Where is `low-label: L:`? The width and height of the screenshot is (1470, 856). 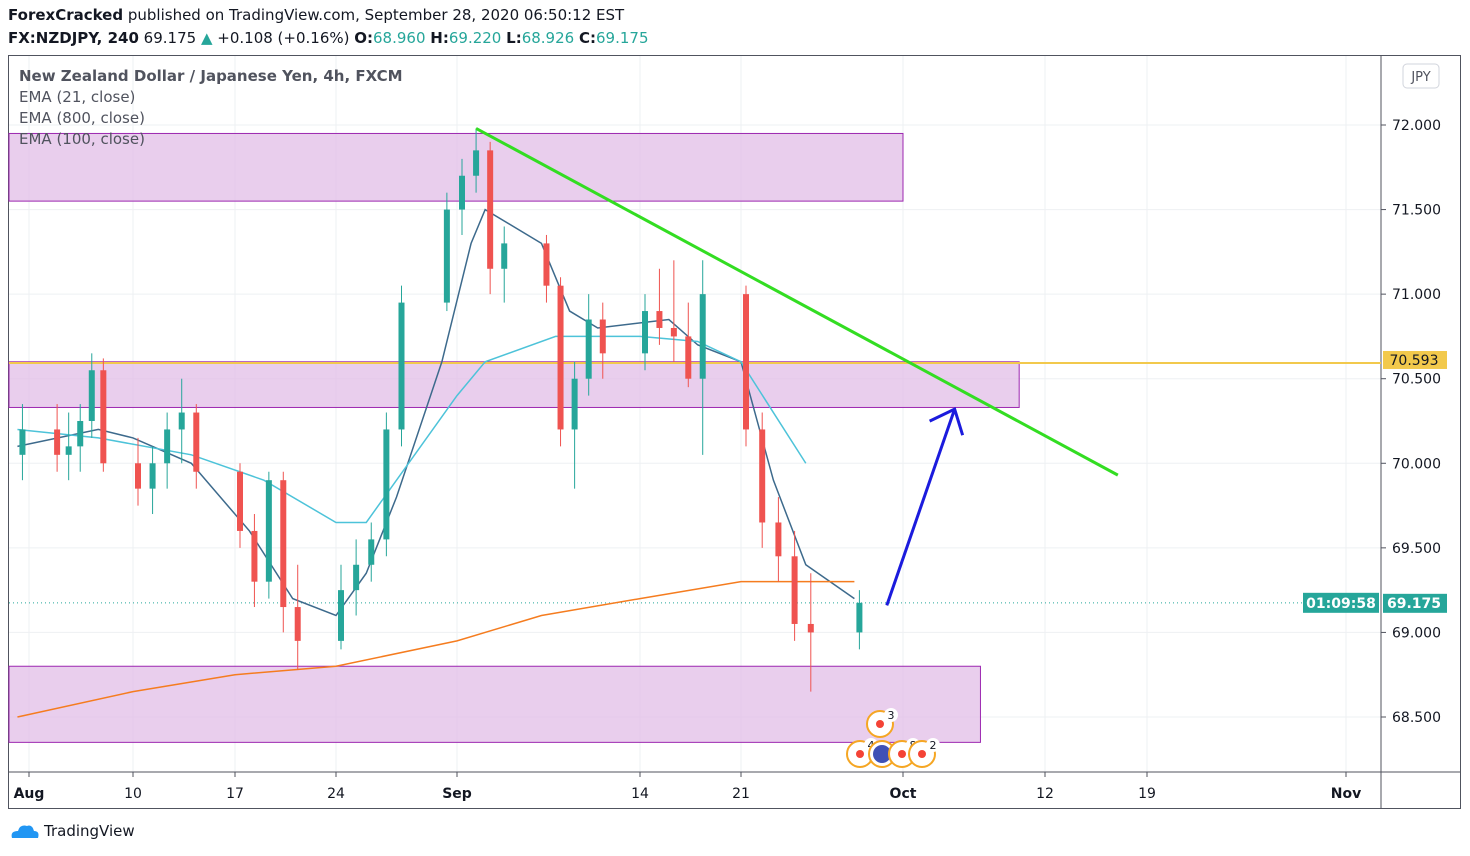 low-label: L: is located at coordinates (514, 38).